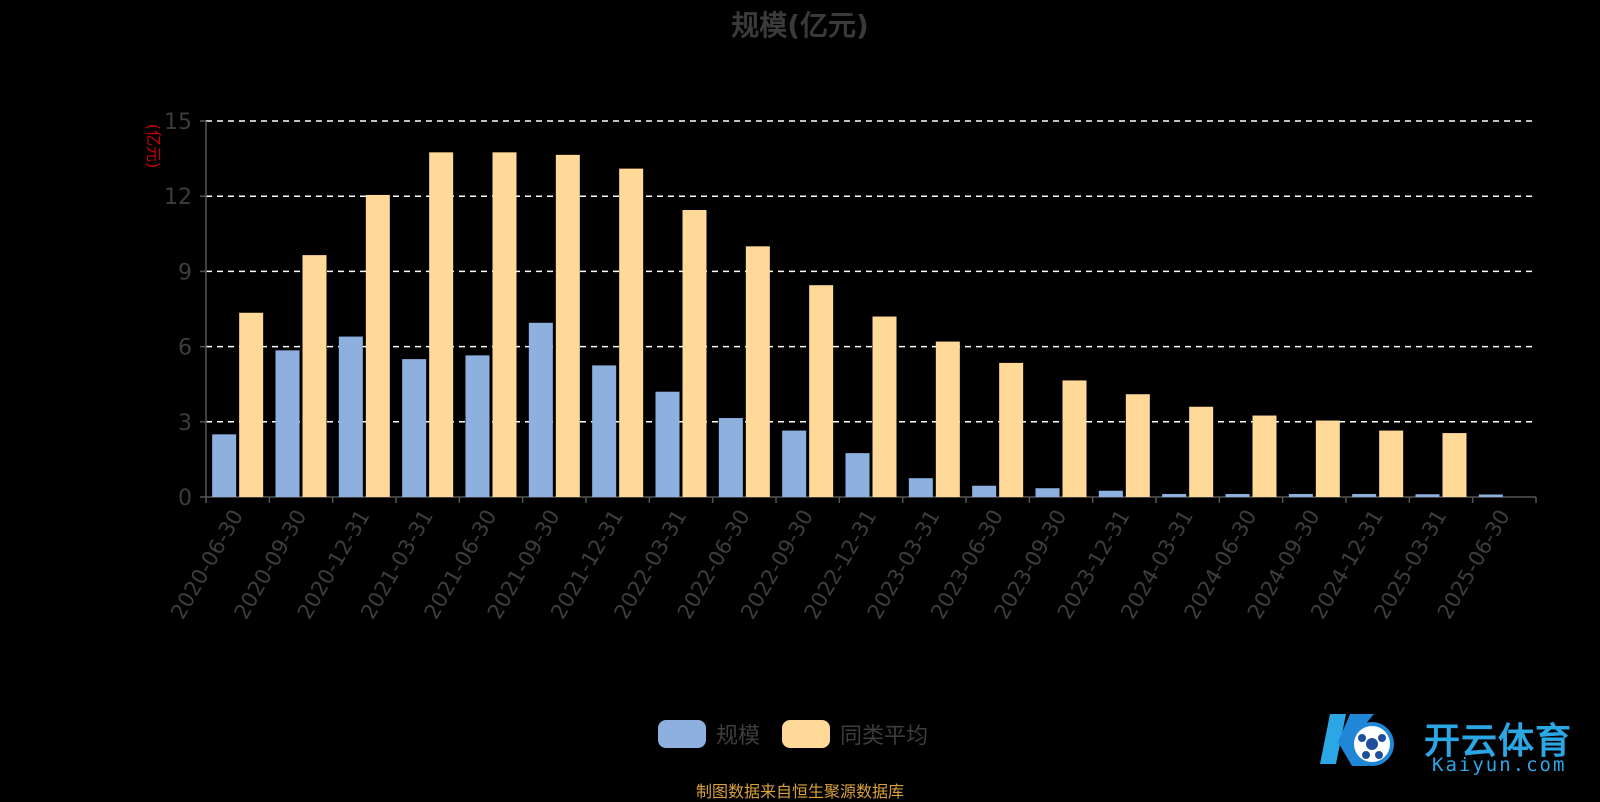  What do you see at coordinates (178, 122) in the screenshot?
I see `y-tick-label: 15` at bounding box center [178, 122].